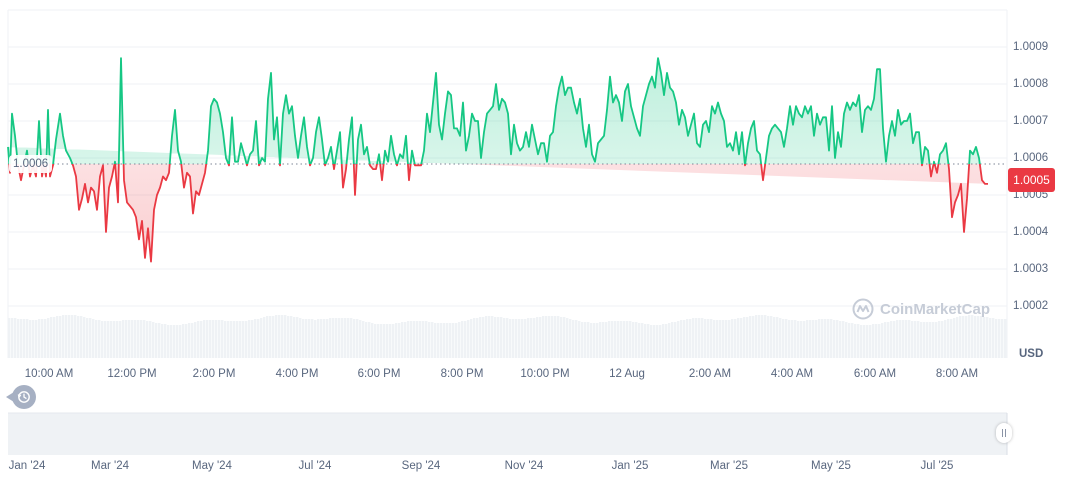 This screenshot has height=477, width=1072. I want to click on reference-price-label: 1.0006, so click(31, 164).